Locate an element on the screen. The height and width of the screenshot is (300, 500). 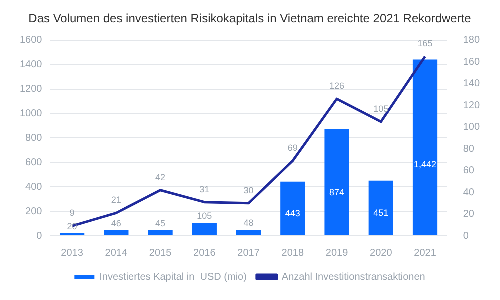
data-label: 46 is located at coordinates (116, 223).